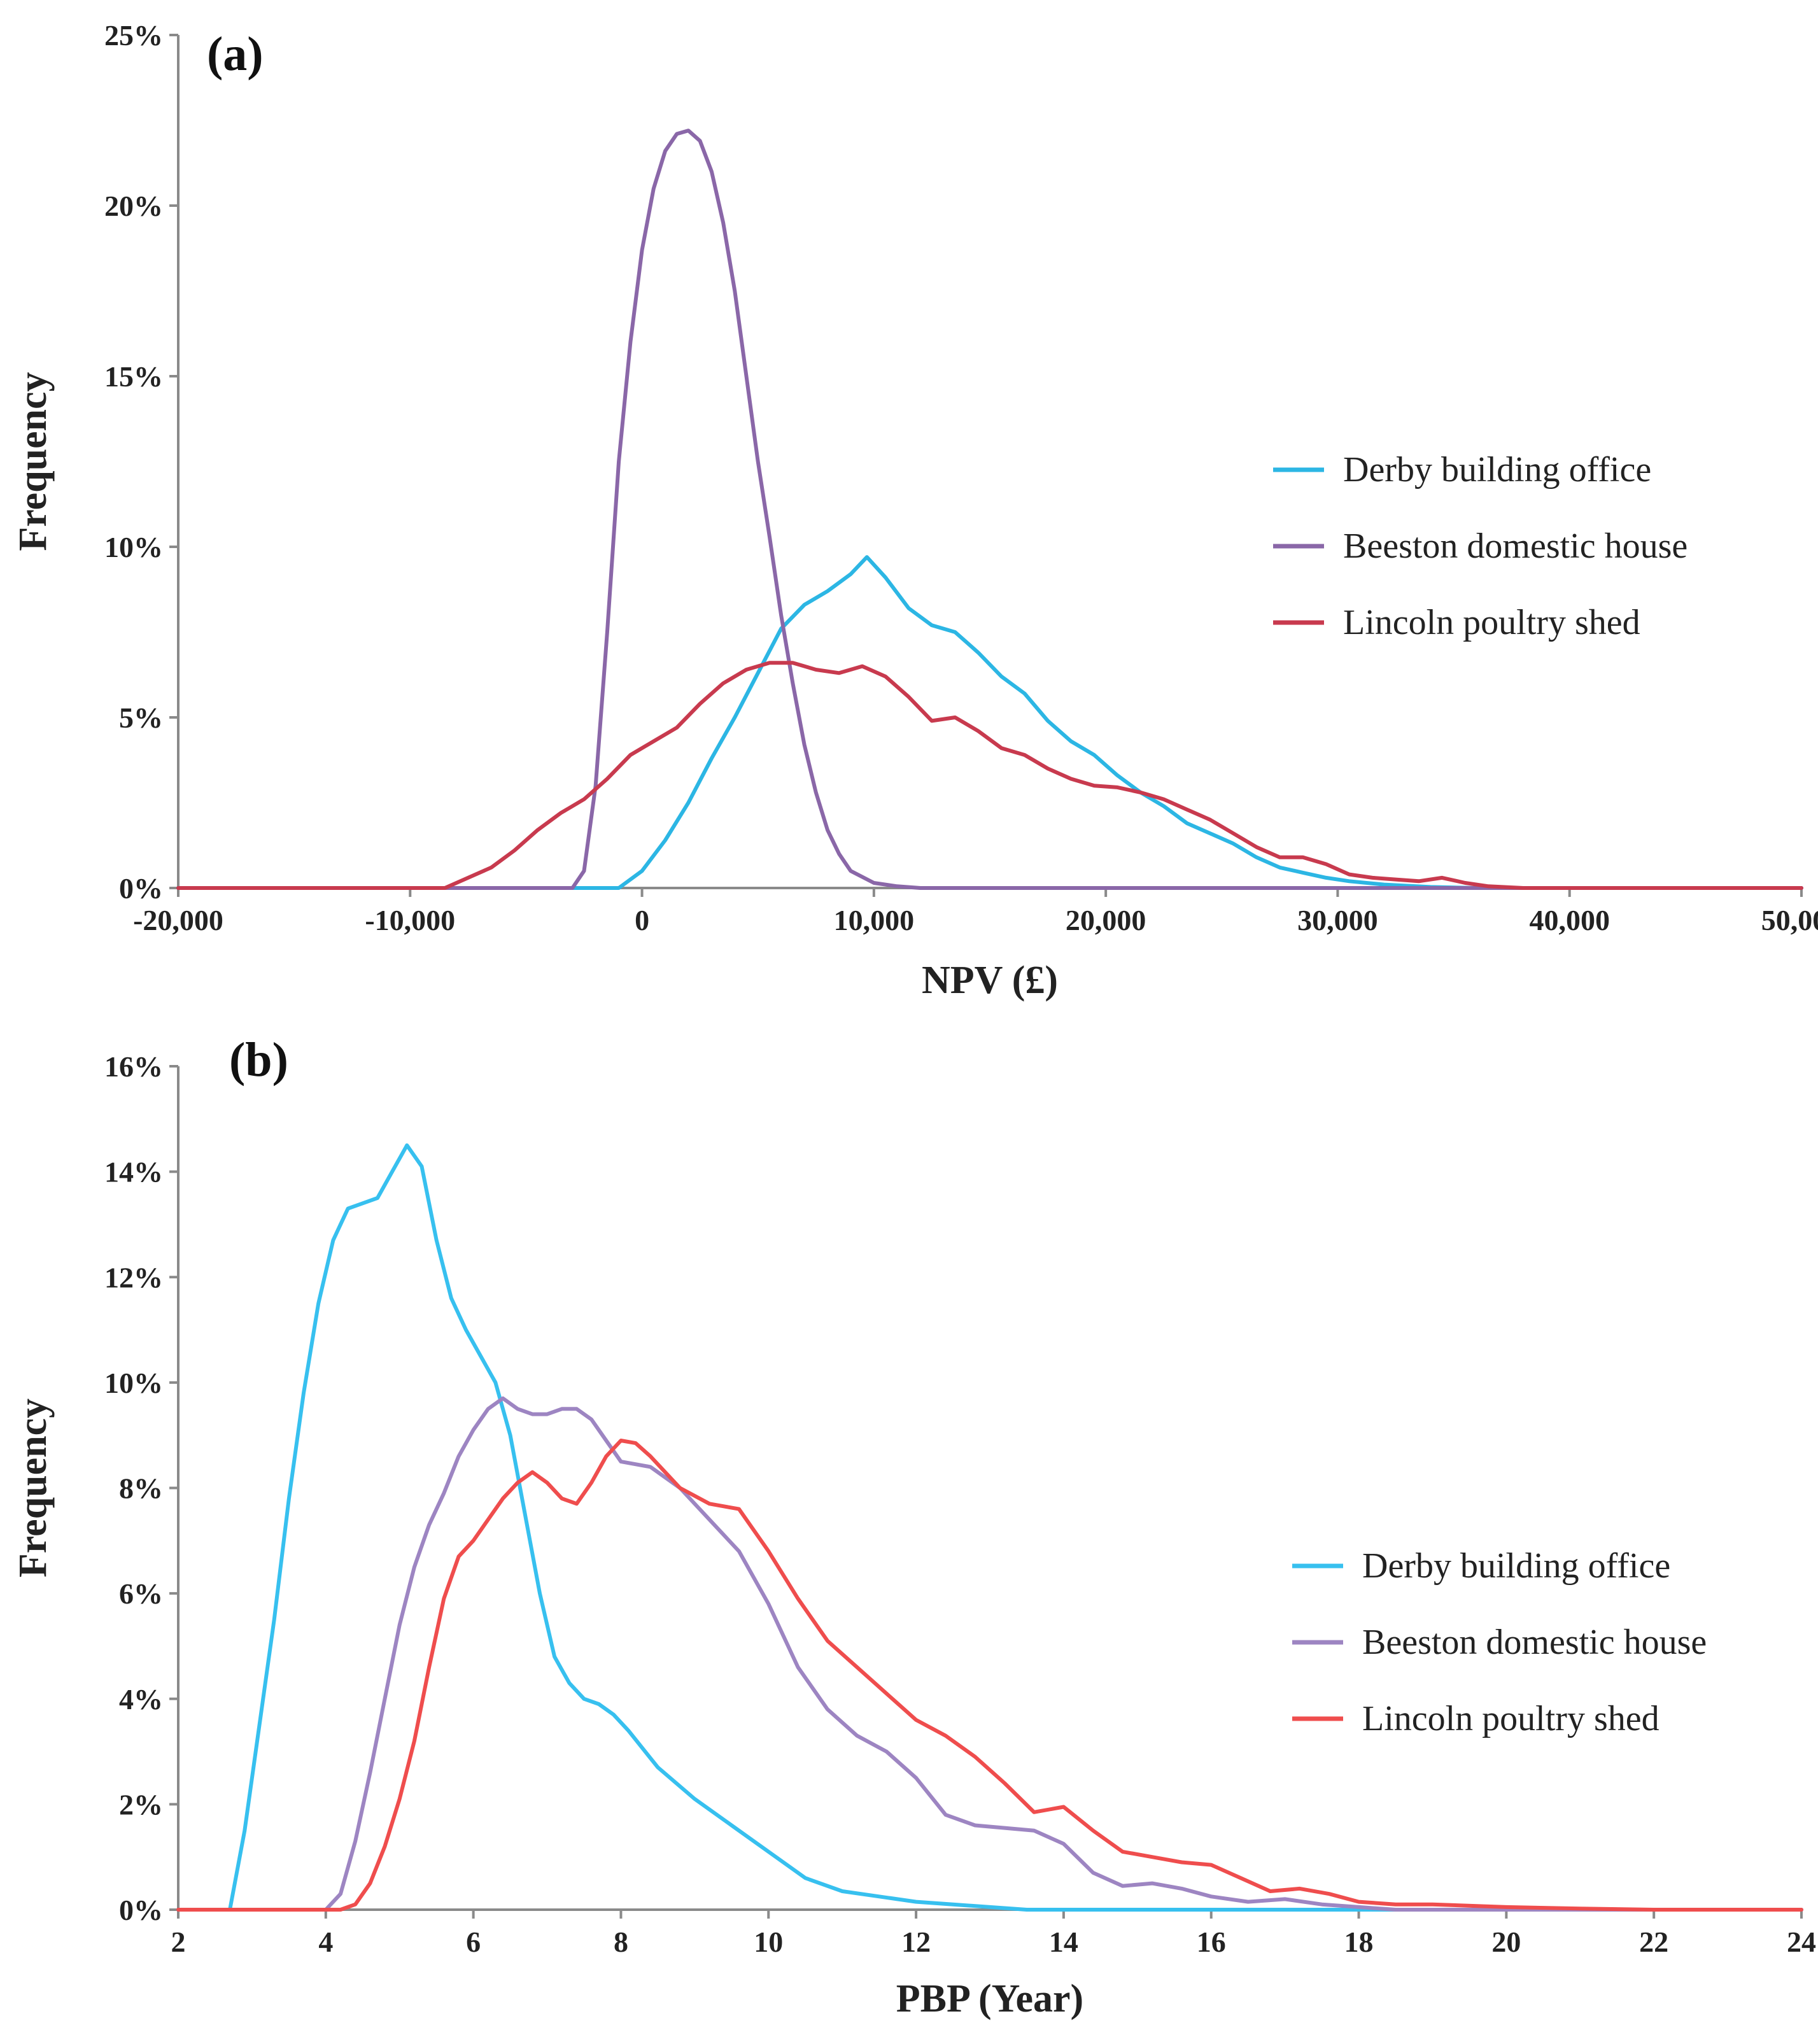 The width and height of the screenshot is (1818, 2044). What do you see at coordinates (1106, 920) in the screenshot?
I see `x-tick-label: 20,000` at bounding box center [1106, 920].